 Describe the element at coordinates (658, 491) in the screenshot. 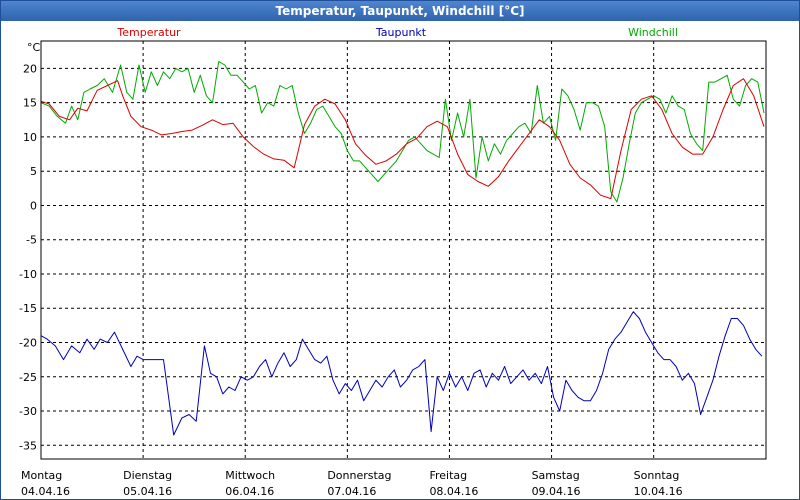

I see `x-tick-date: 10.04.16` at that location.